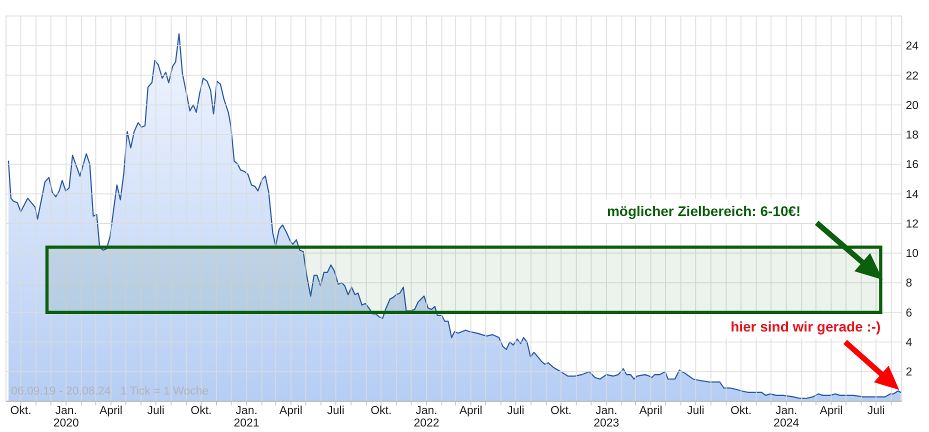 This screenshot has height=432, width=929. Describe the element at coordinates (247, 417) in the screenshot. I see `x-tick-label: Jan. 2021` at that location.